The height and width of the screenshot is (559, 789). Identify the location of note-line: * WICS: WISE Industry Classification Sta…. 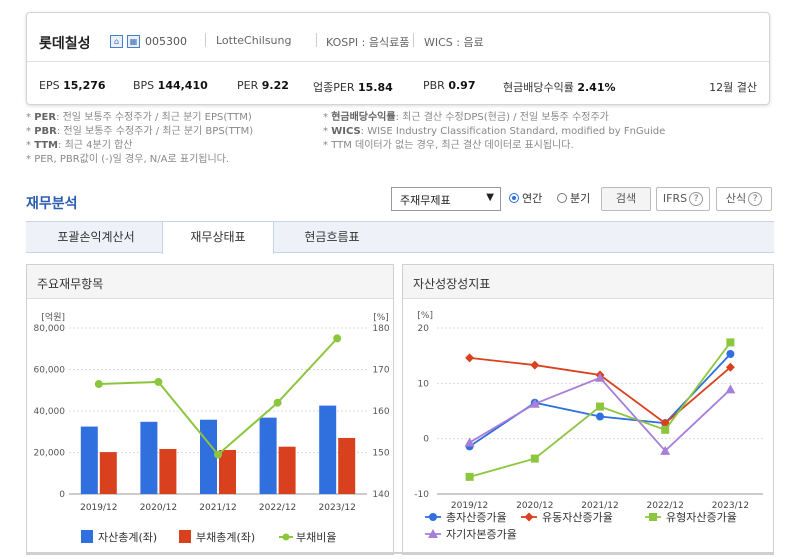
(494, 131).